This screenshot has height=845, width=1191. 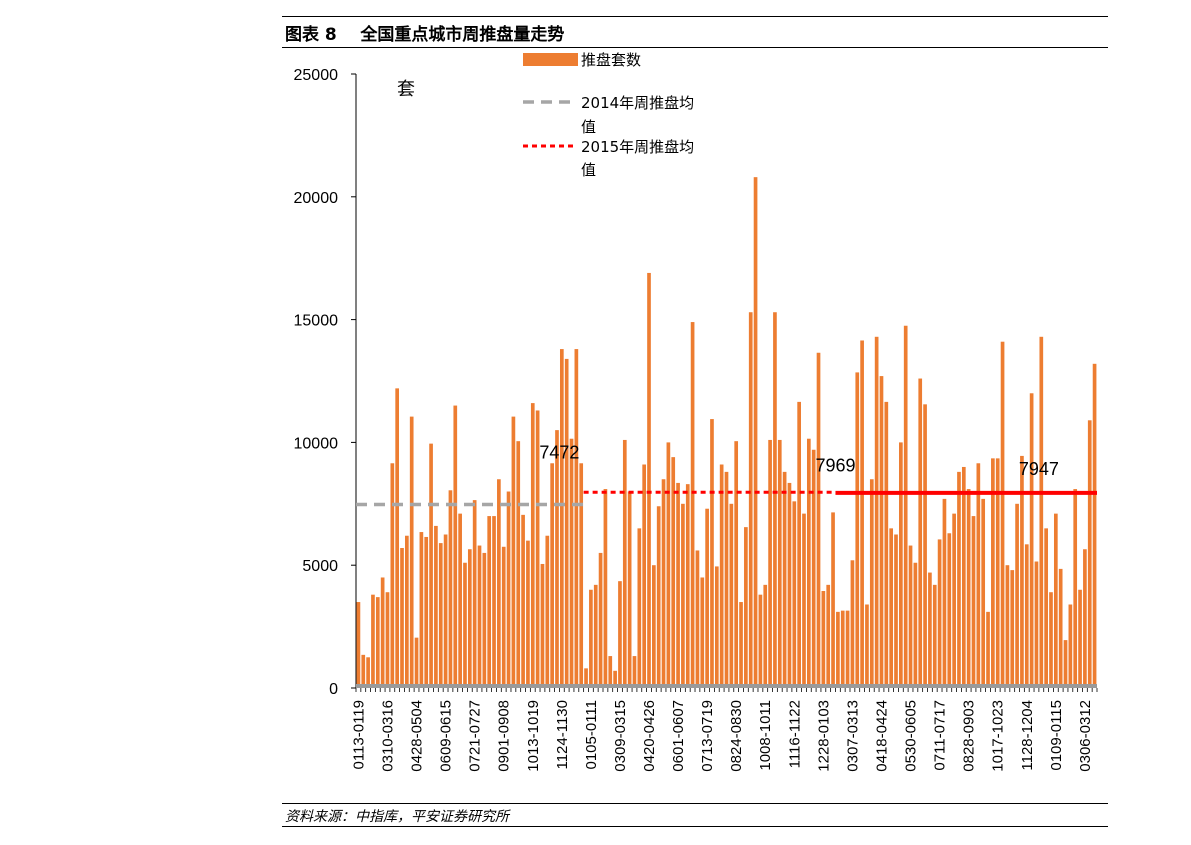 I want to click on x-tick-label: 1013-1019, so click(x=533, y=736).